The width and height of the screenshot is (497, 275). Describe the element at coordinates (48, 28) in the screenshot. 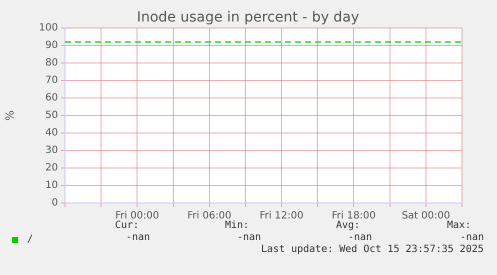

I see `y-tick-label: 100` at that location.